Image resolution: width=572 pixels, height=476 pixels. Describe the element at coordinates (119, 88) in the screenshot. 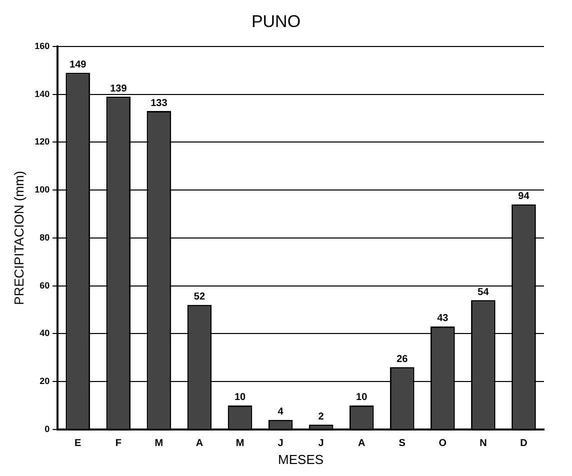

I see `data-label: 139` at that location.